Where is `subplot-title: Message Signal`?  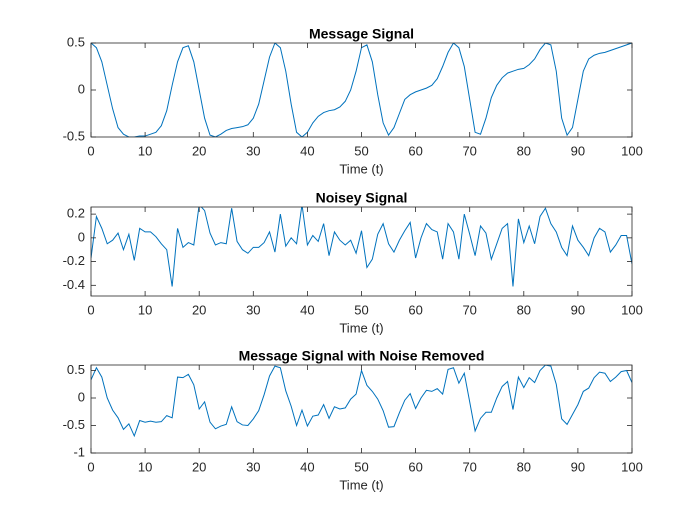 subplot-title: Message Signal is located at coordinates (361, 34).